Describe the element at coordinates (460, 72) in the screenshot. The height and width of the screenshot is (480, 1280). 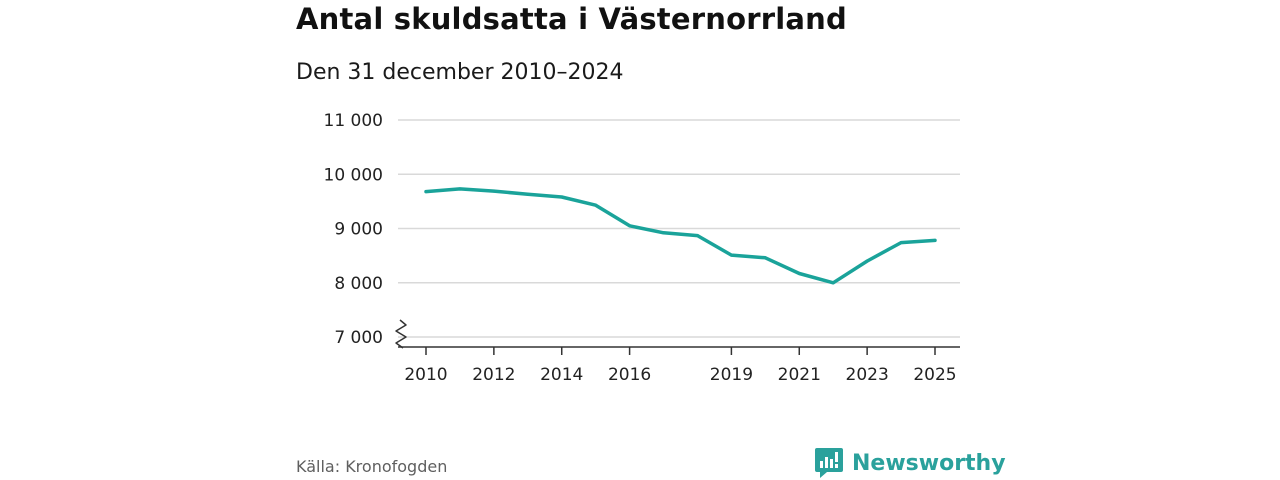
I see `chart-subtitle: Den 31 december 2010–2024` at that location.